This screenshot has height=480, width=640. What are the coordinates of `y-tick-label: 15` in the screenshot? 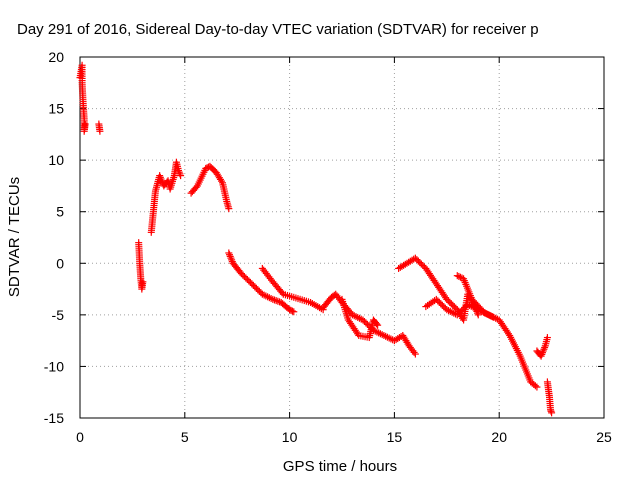 It's located at (56, 109).